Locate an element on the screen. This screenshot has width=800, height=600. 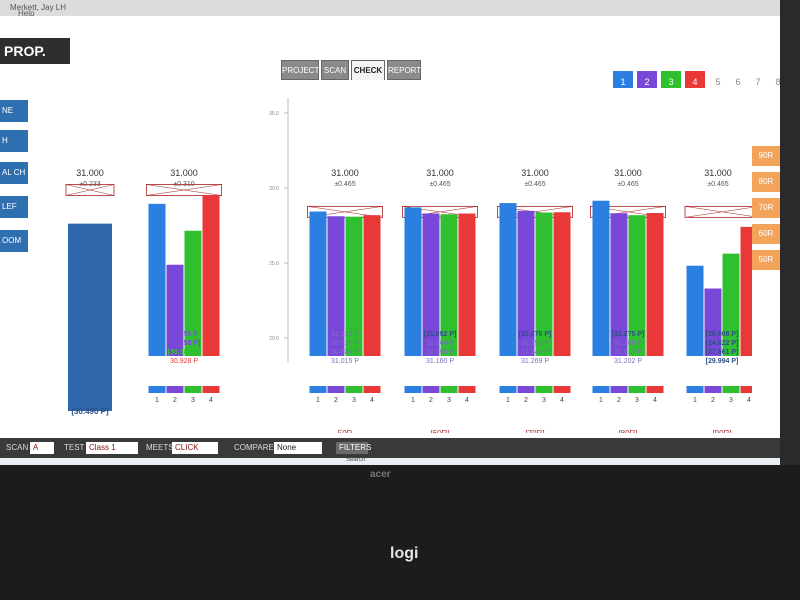
bar-label-4-4: 4 is located at coordinates (467, 400).